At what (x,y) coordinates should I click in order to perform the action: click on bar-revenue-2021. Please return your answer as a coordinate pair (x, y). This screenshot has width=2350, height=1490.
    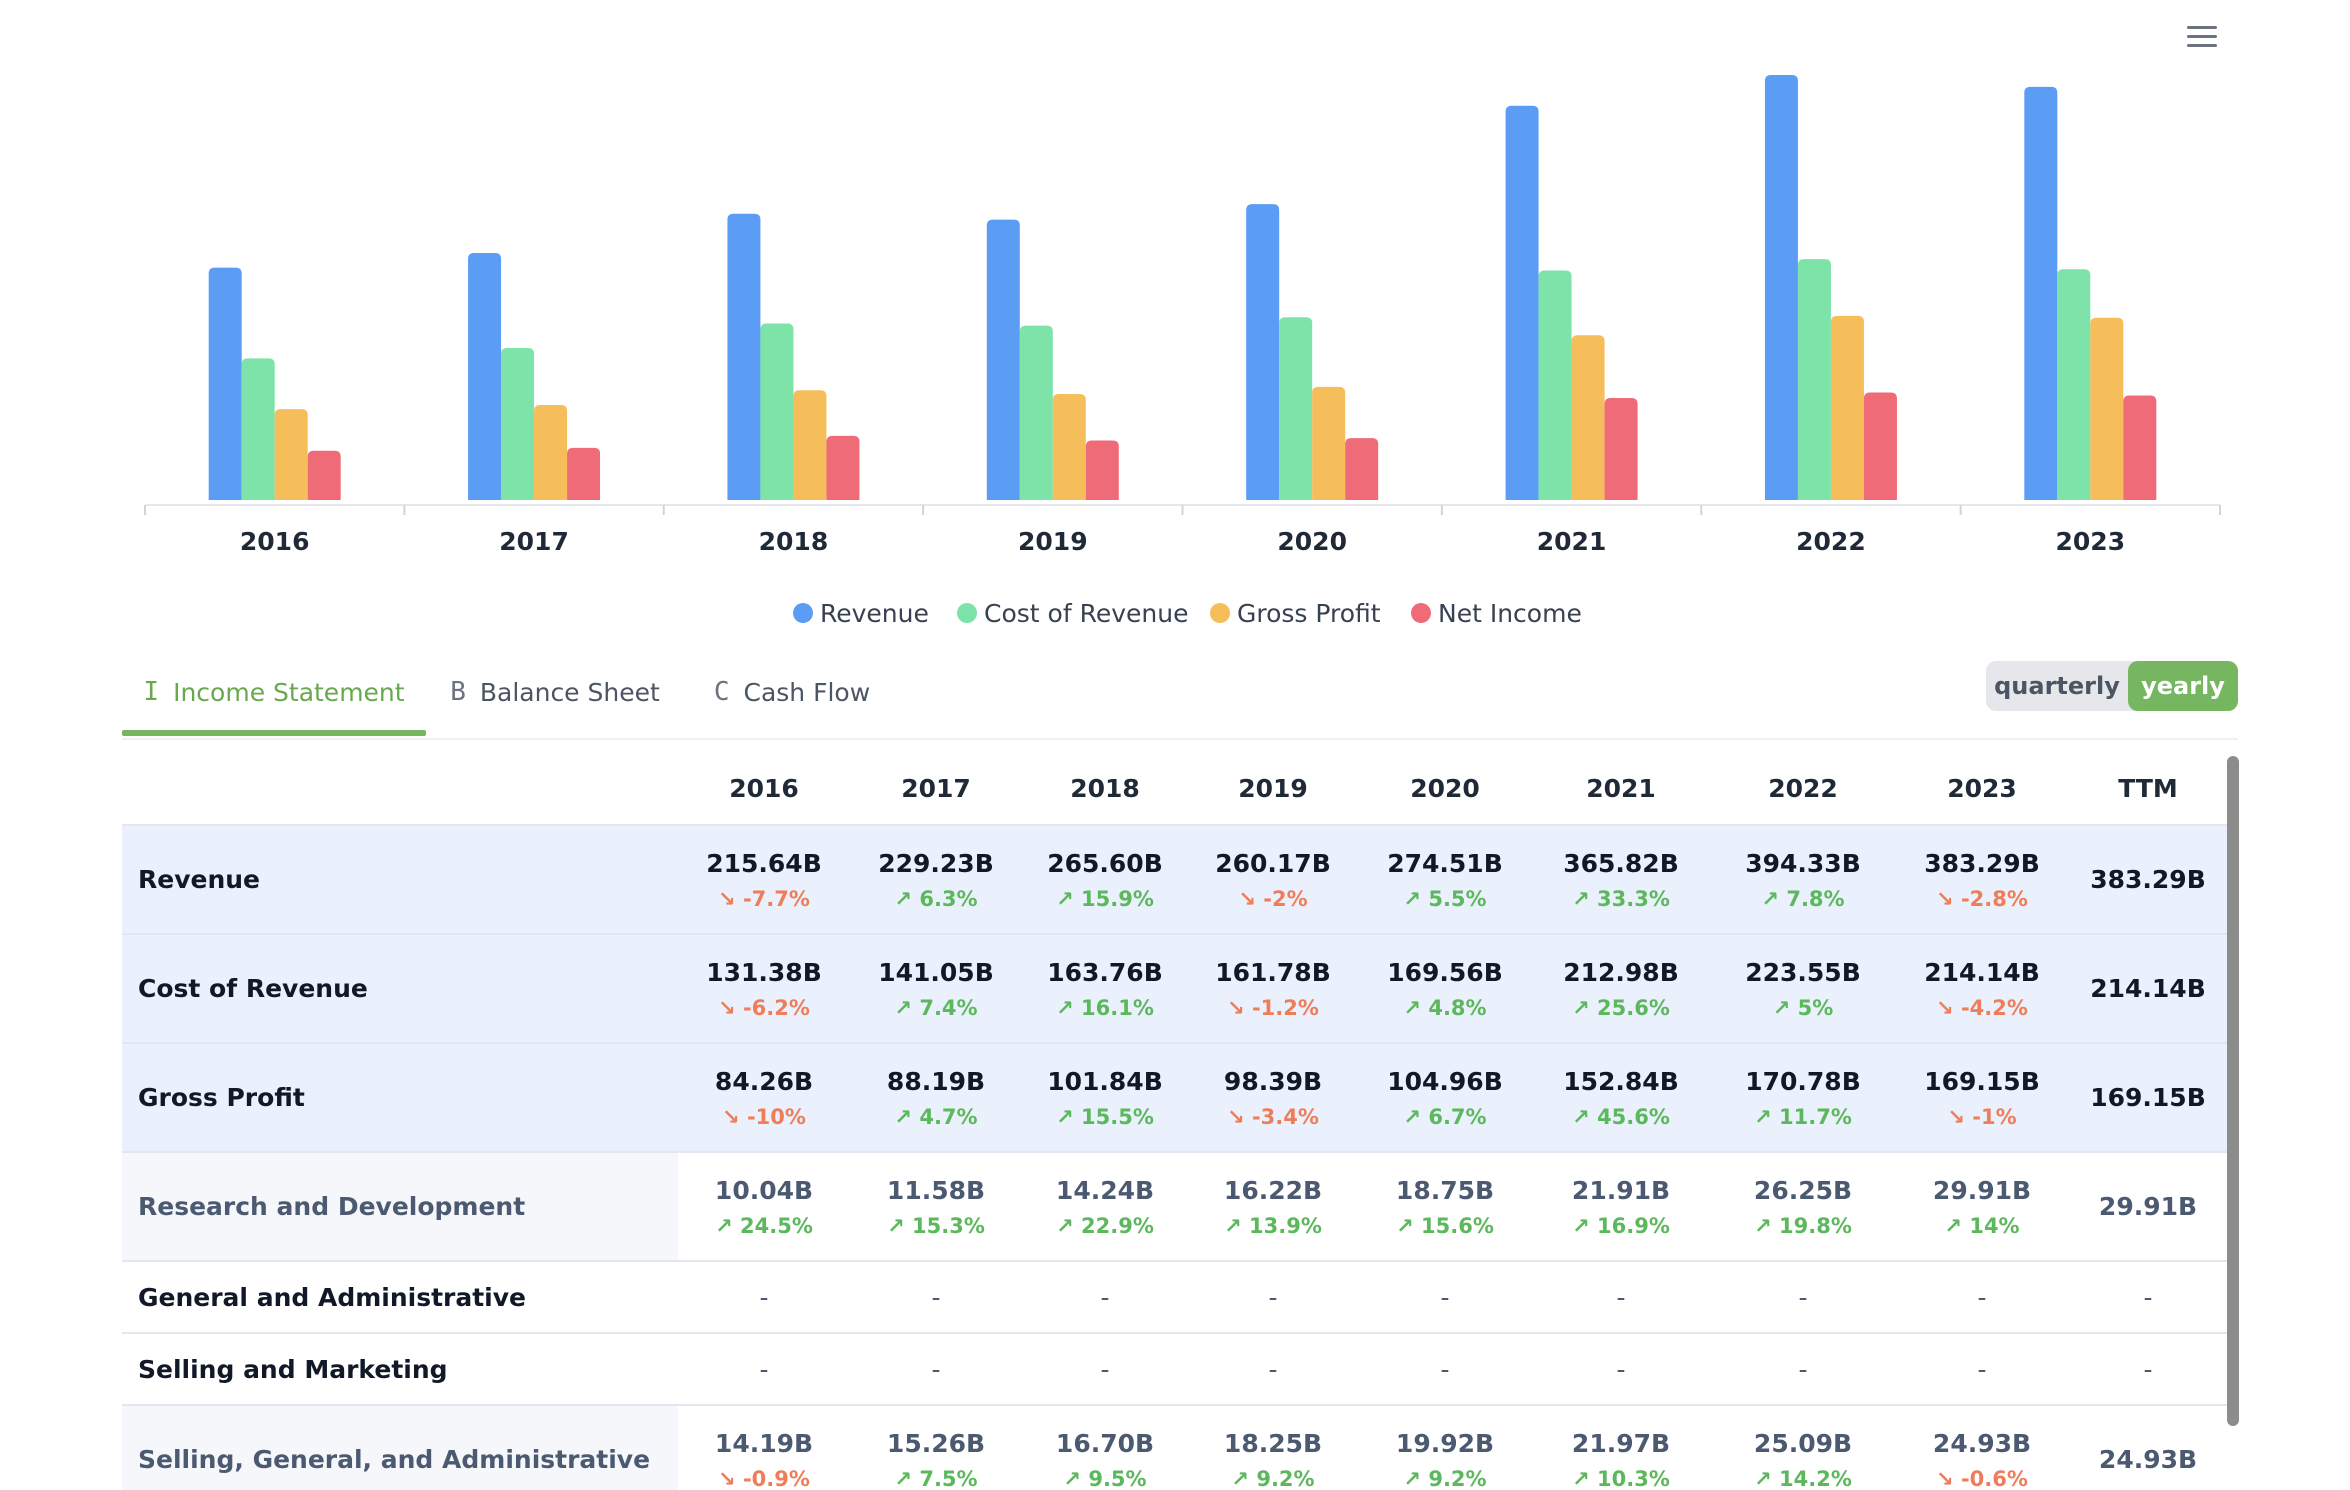
    Looking at the image, I should click on (1522, 302).